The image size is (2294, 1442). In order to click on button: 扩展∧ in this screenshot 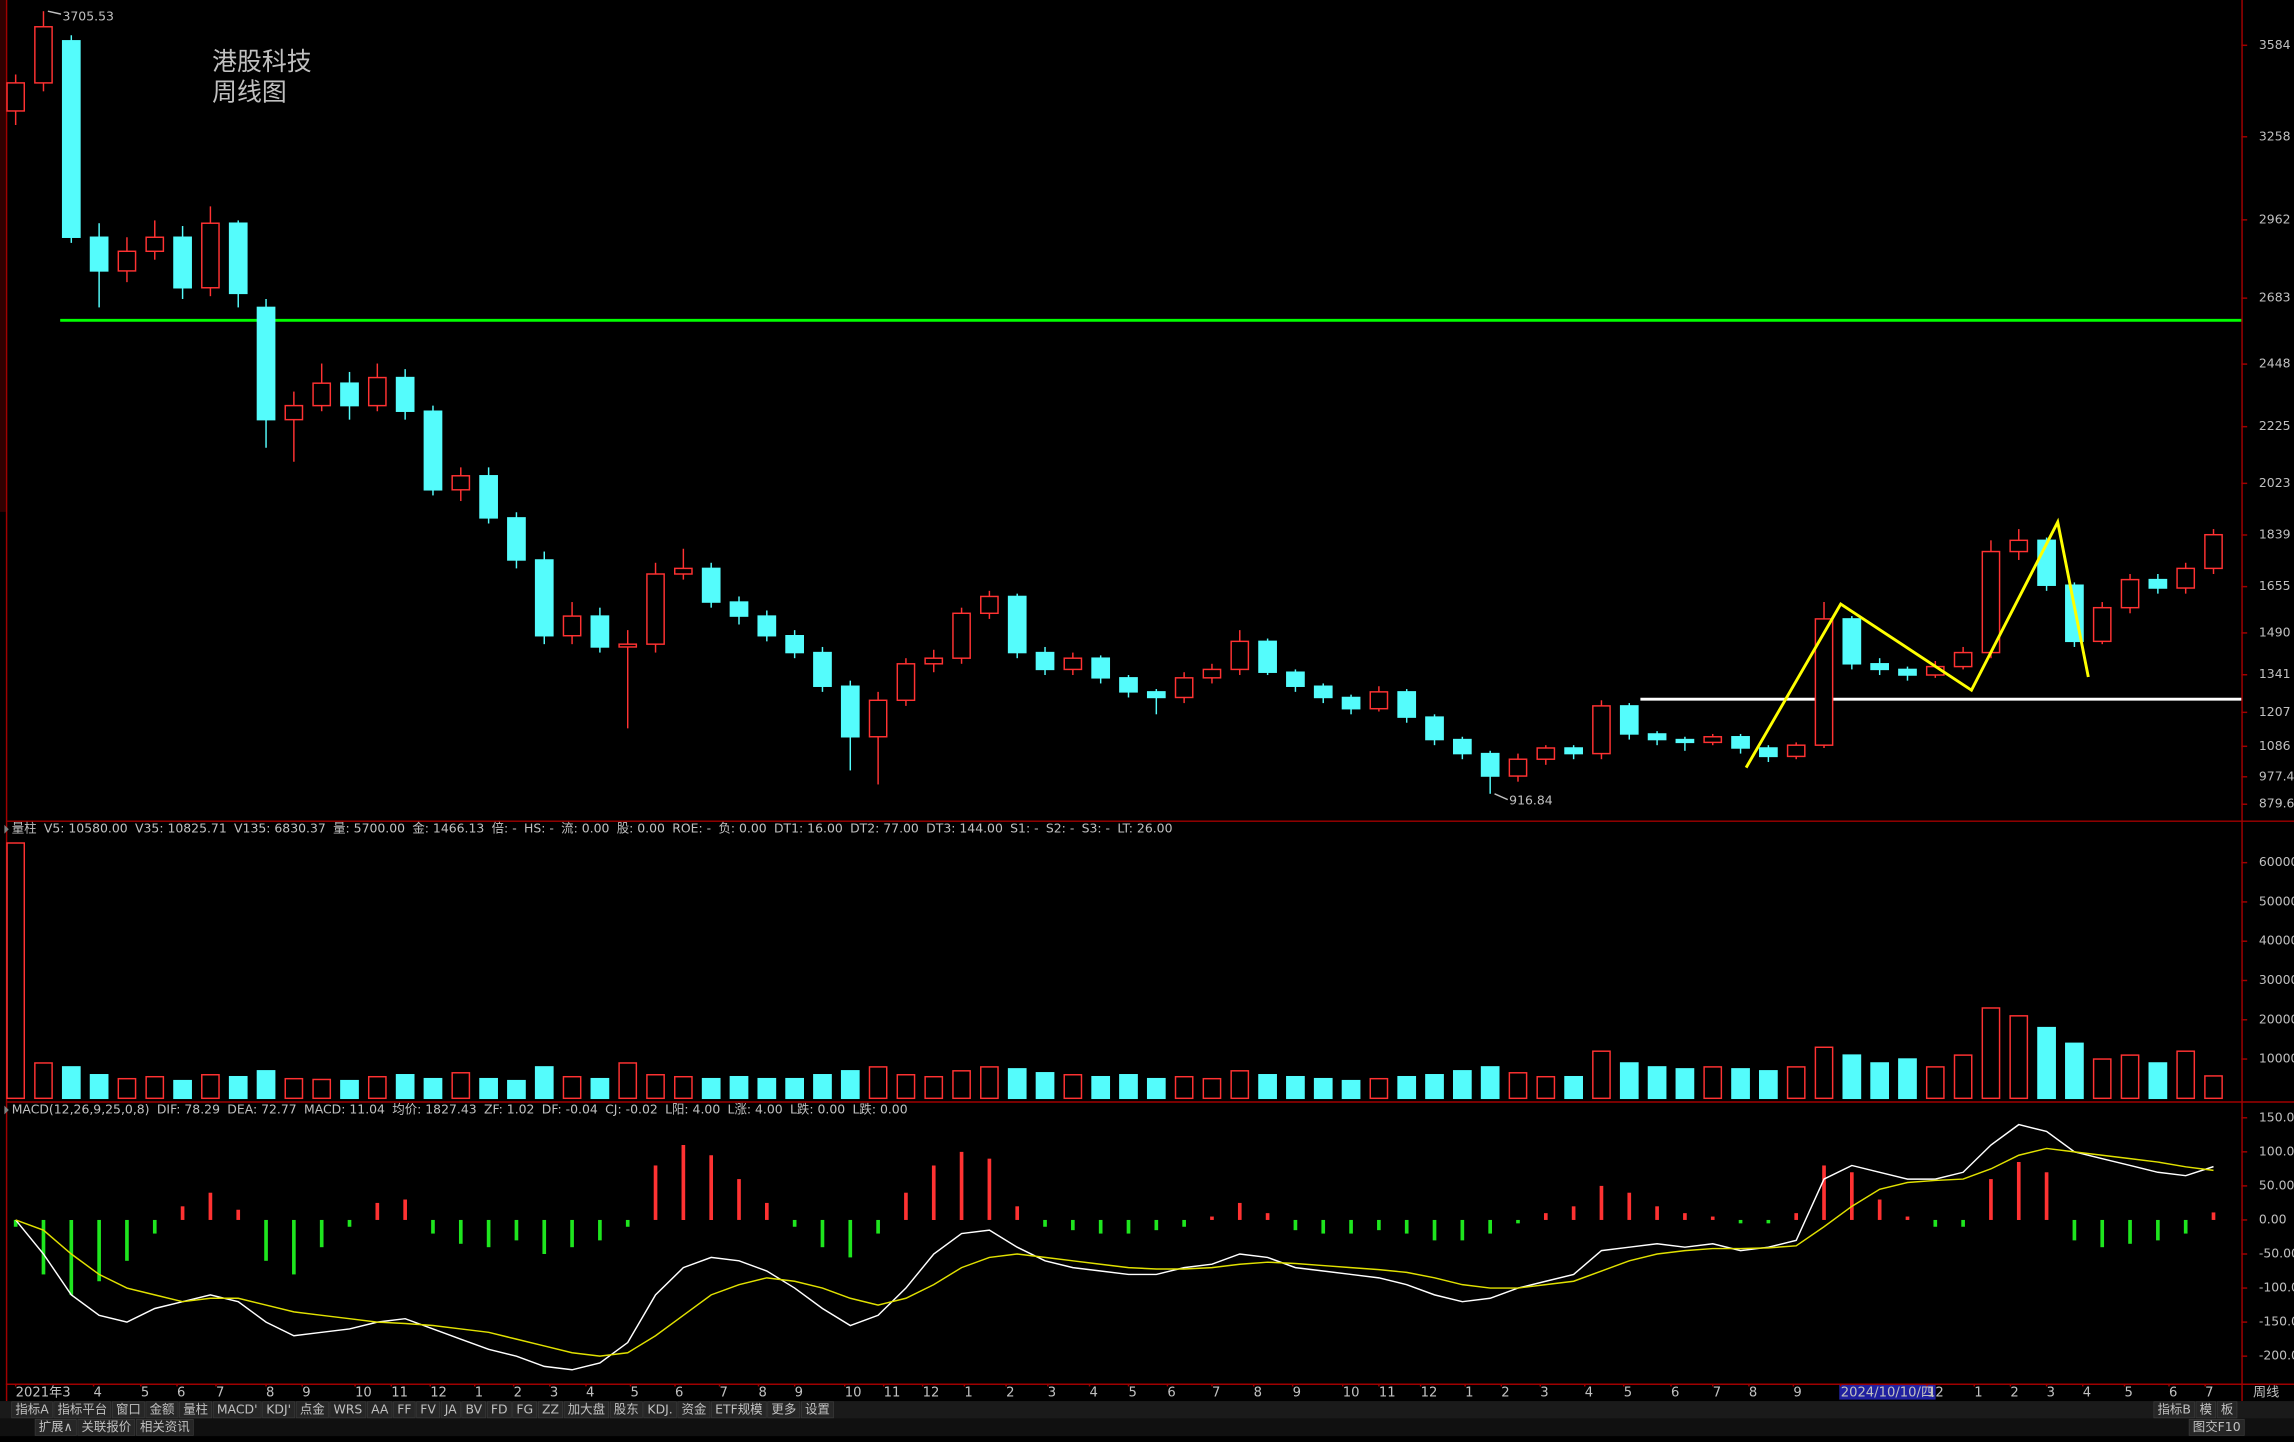, I will do `click(56, 1426)`.